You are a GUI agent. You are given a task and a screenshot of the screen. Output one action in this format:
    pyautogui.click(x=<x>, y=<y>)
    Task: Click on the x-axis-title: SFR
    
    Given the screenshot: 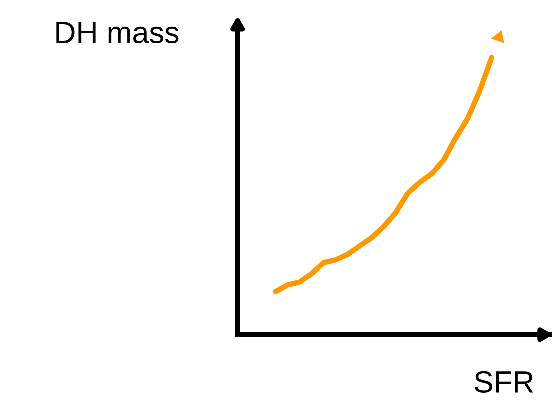 What is the action you would take?
    pyautogui.click(x=504, y=382)
    